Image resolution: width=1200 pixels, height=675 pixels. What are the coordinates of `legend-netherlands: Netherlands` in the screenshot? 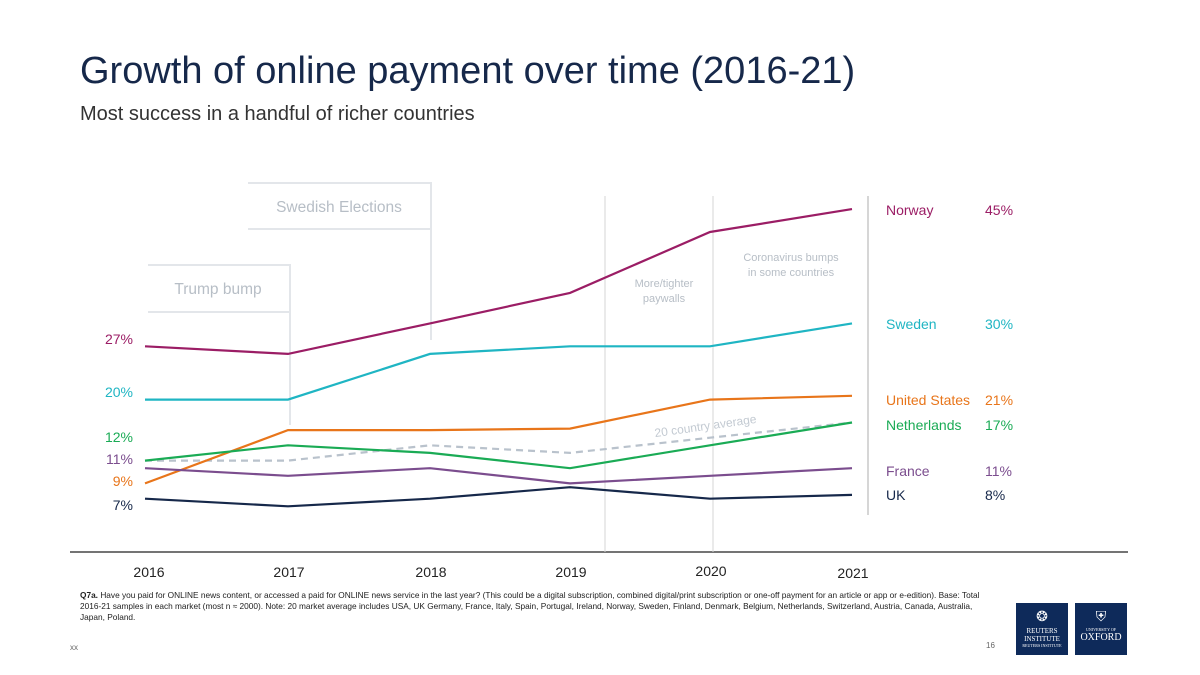 It's located at (924, 425).